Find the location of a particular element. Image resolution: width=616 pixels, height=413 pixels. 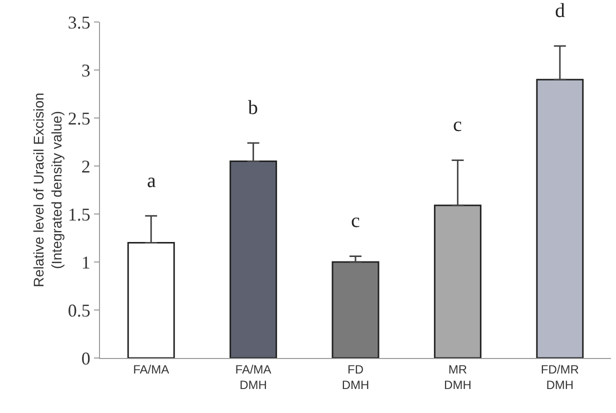

x-tick-label: FD DMH is located at coordinates (356, 377).